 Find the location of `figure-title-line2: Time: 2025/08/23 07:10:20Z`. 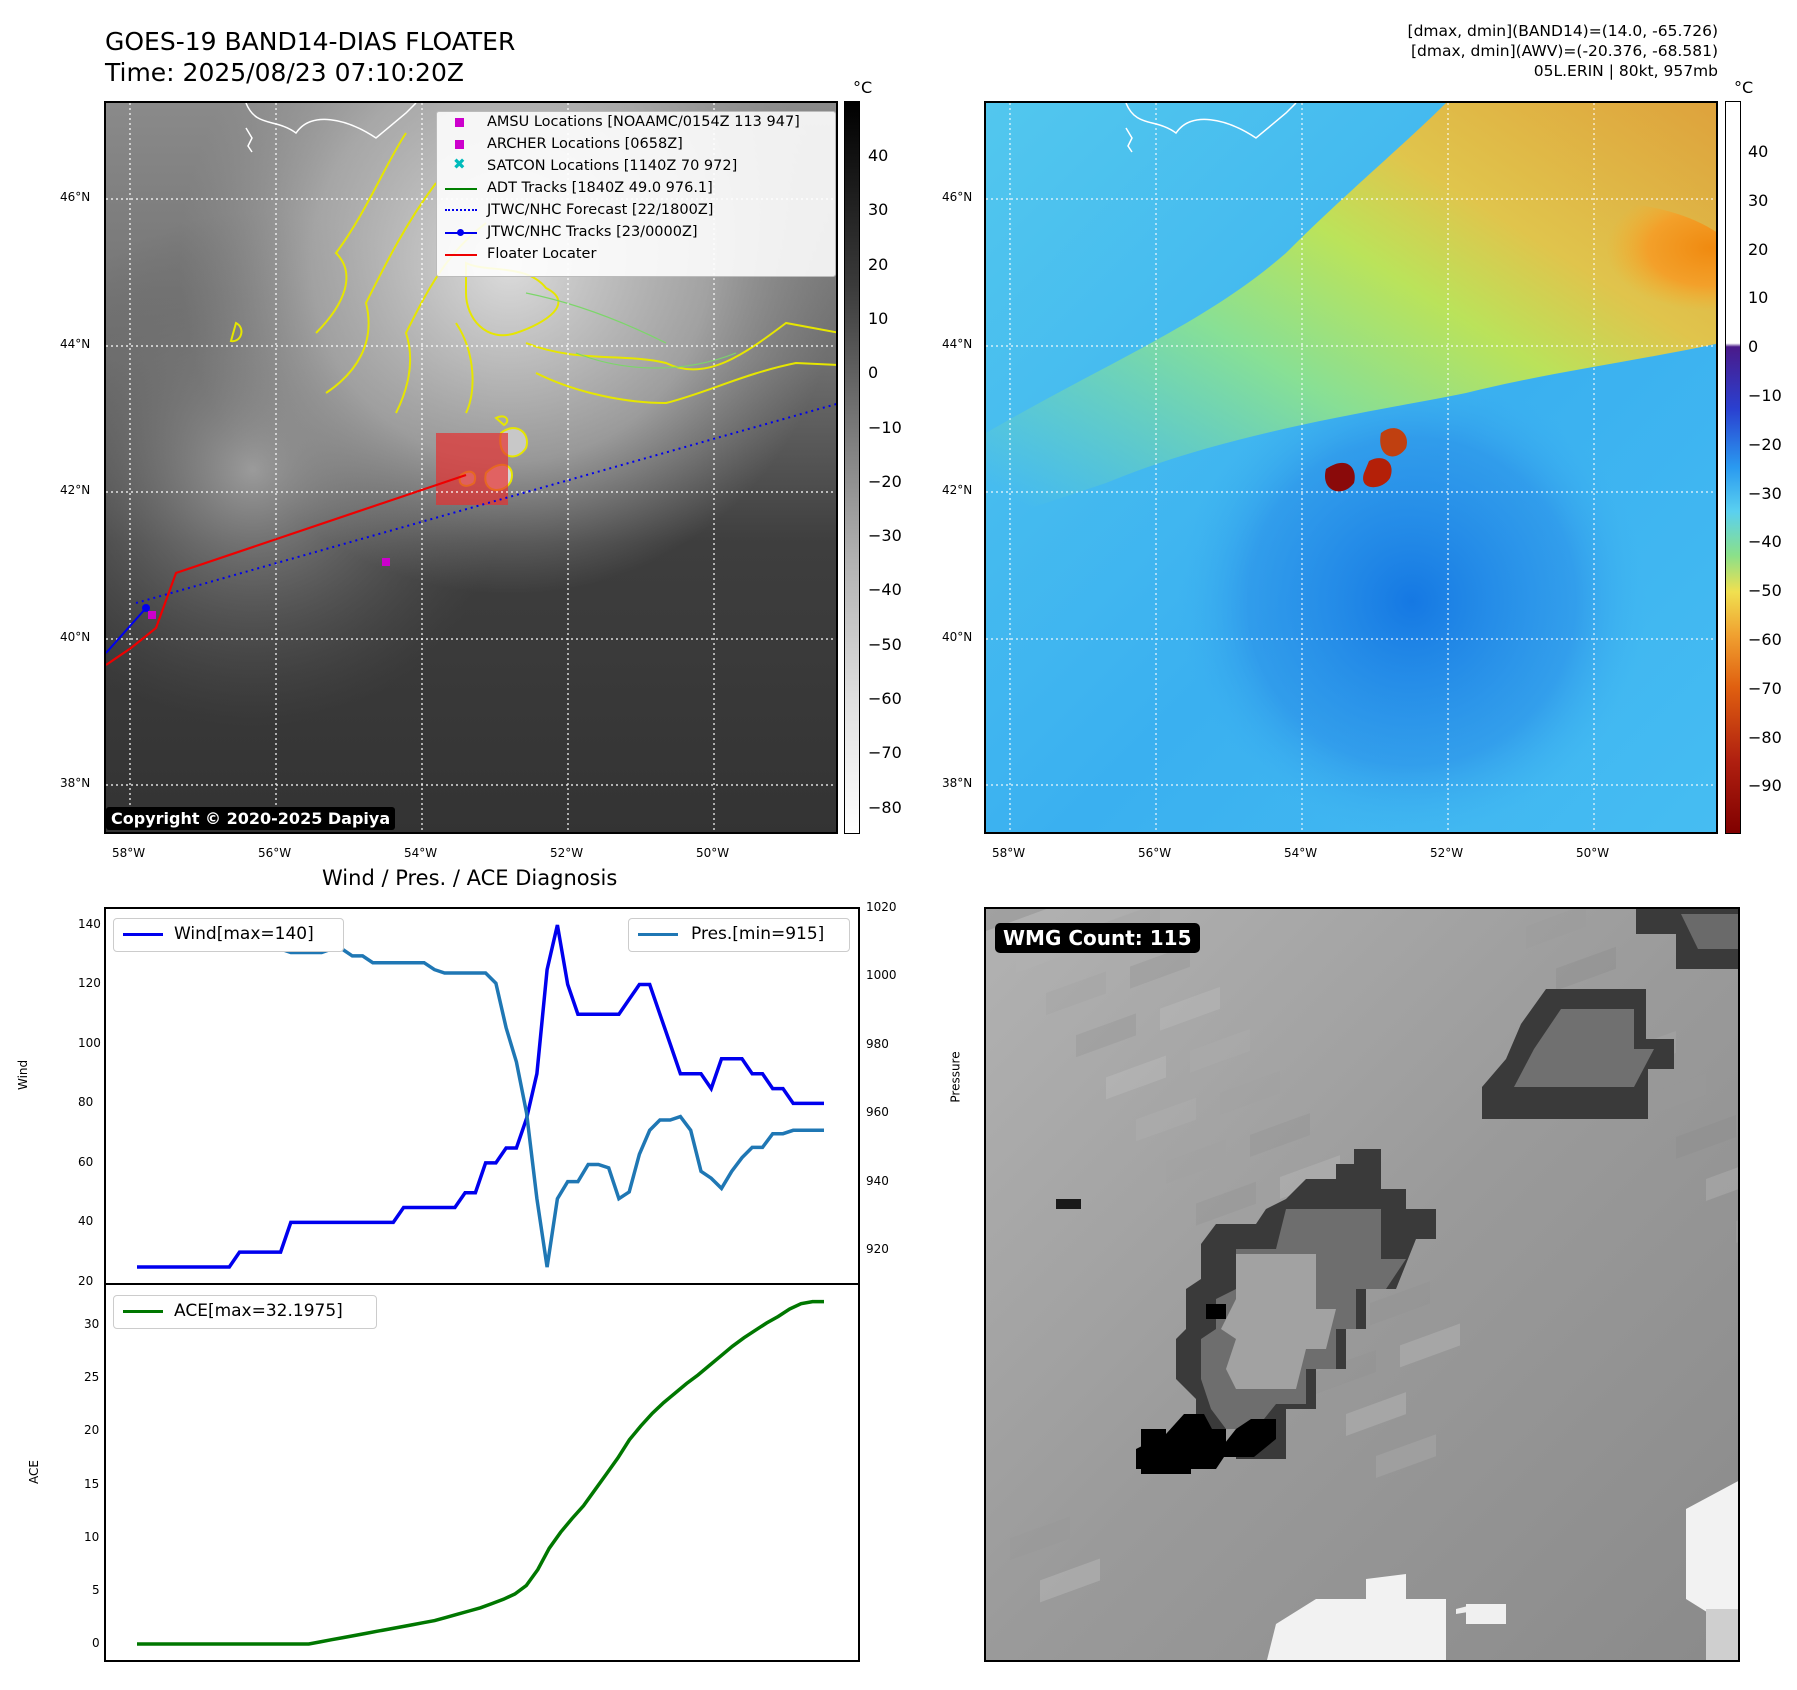

figure-title-line2: Time: 2025/08/23 07:10:20Z is located at coordinates (284, 72).